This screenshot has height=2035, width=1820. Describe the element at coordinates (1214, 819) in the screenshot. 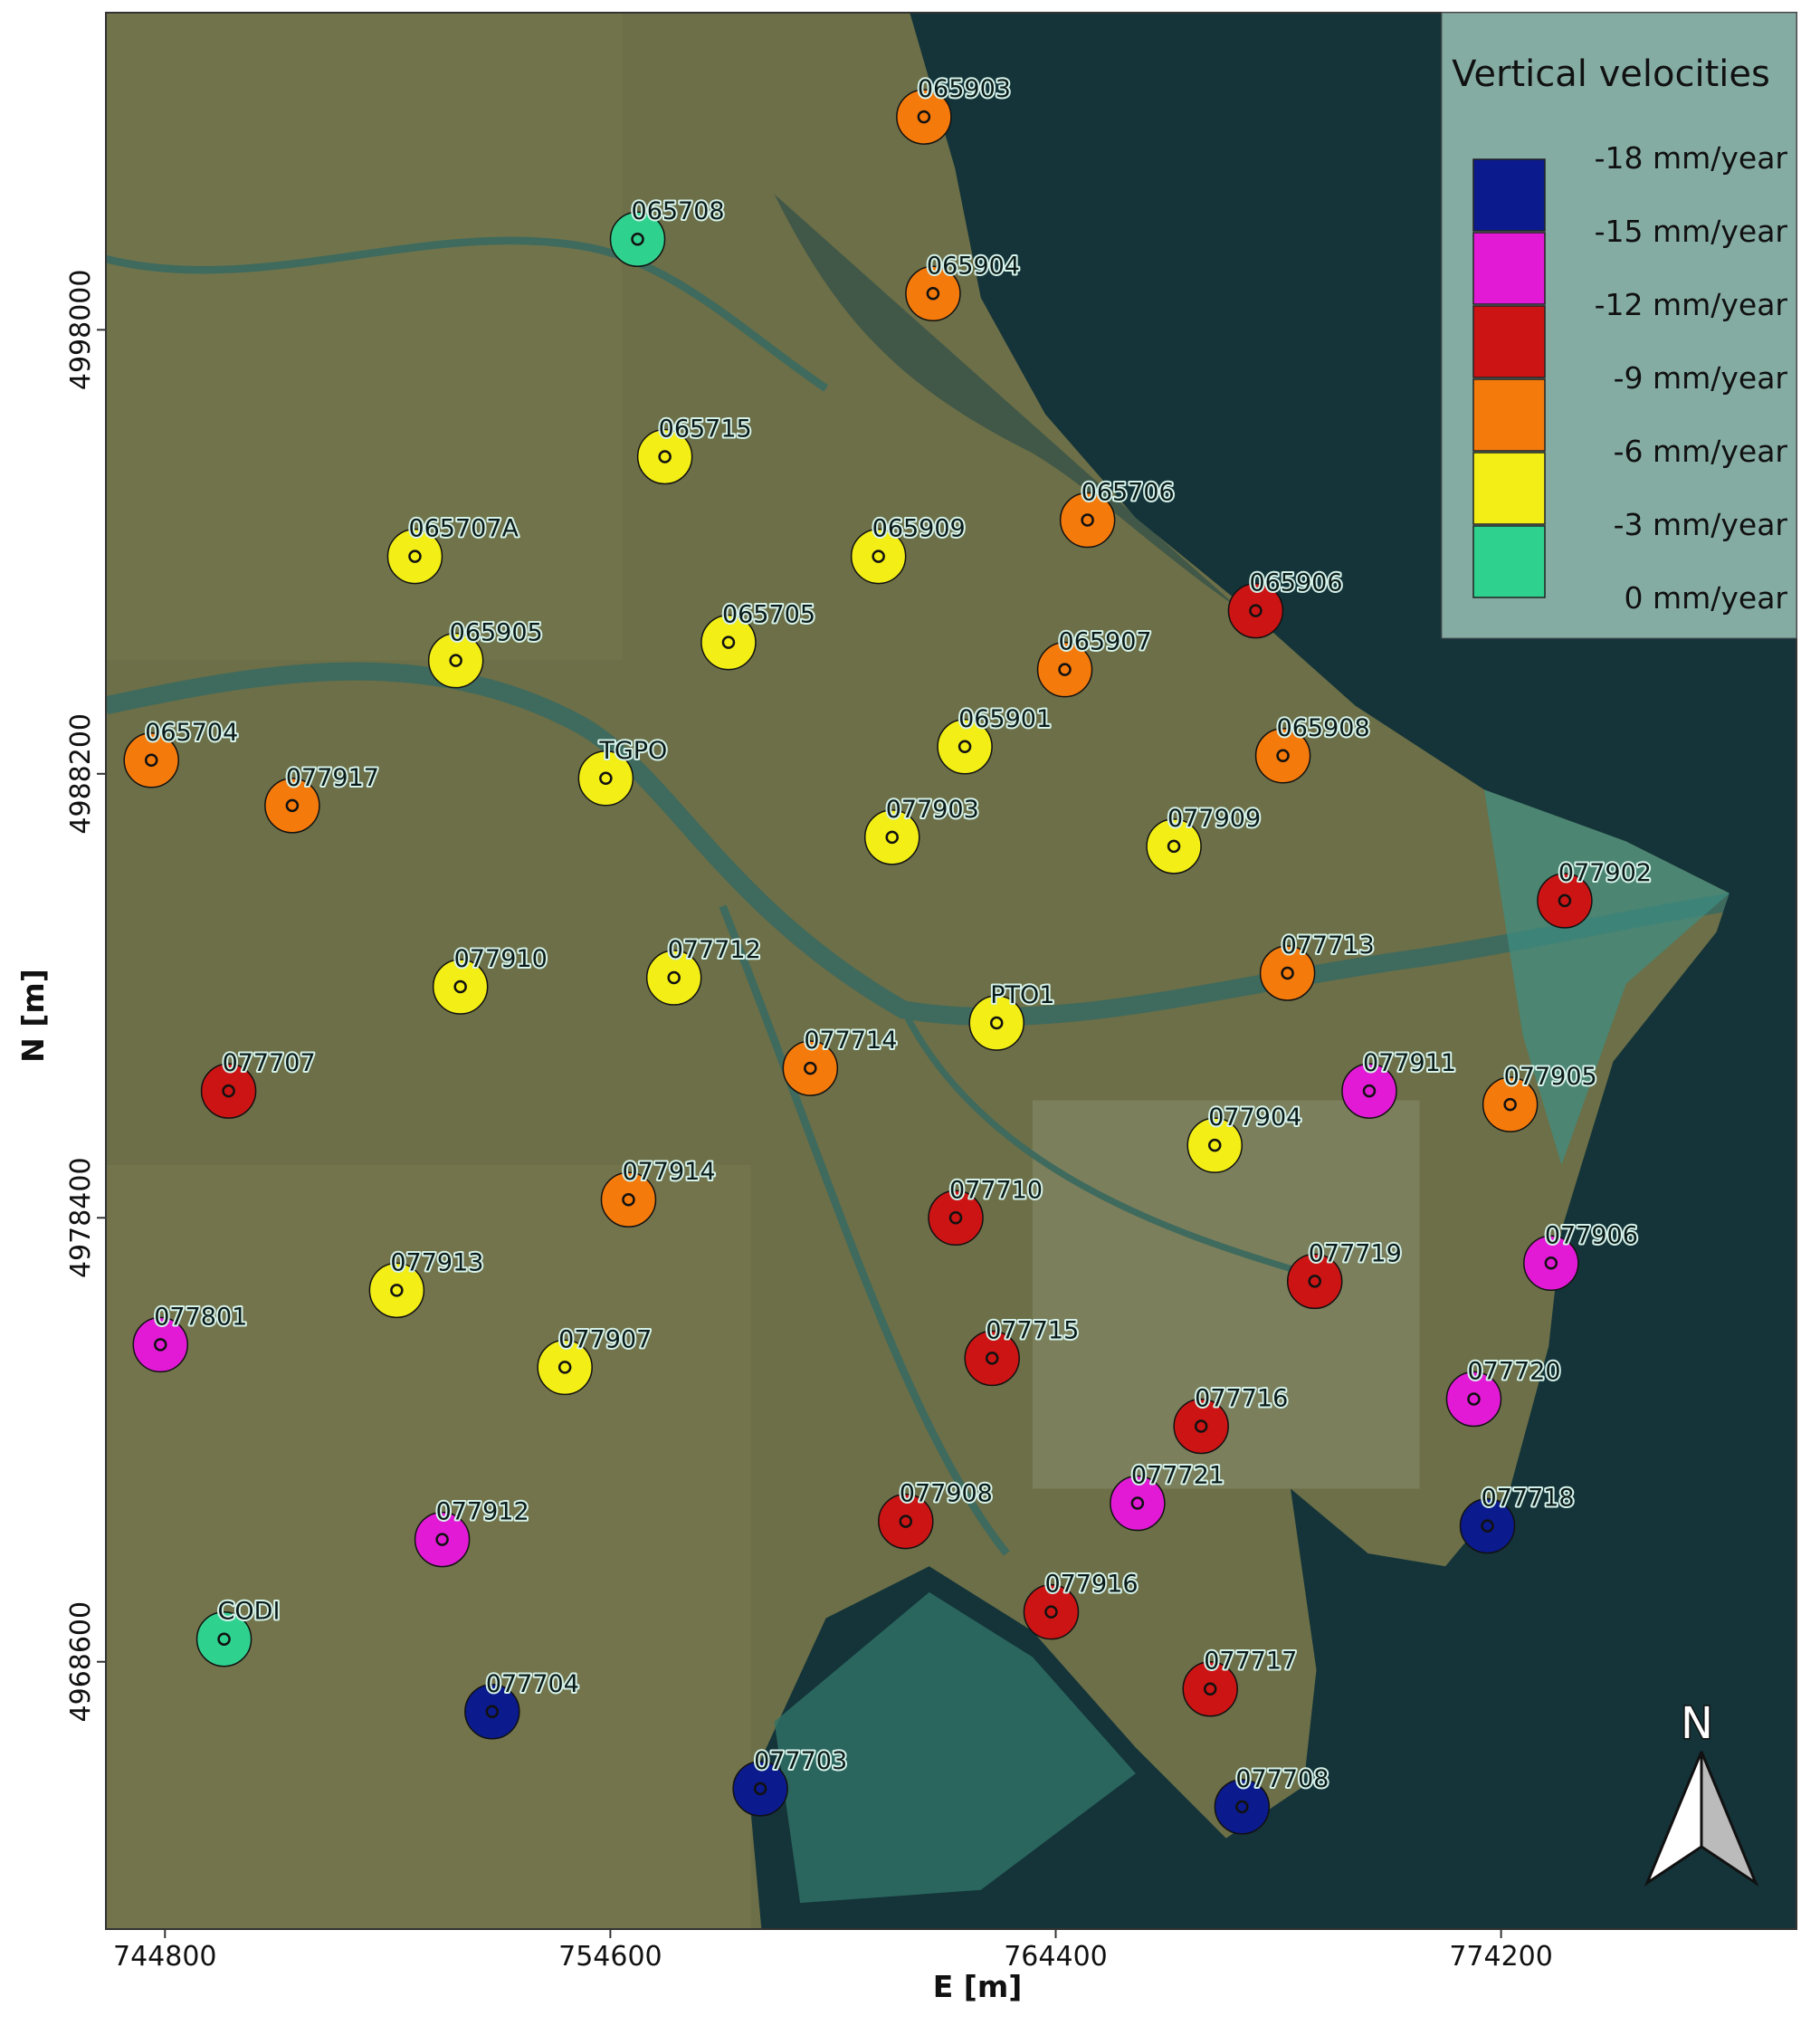

I see `station-label: 077909` at that location.